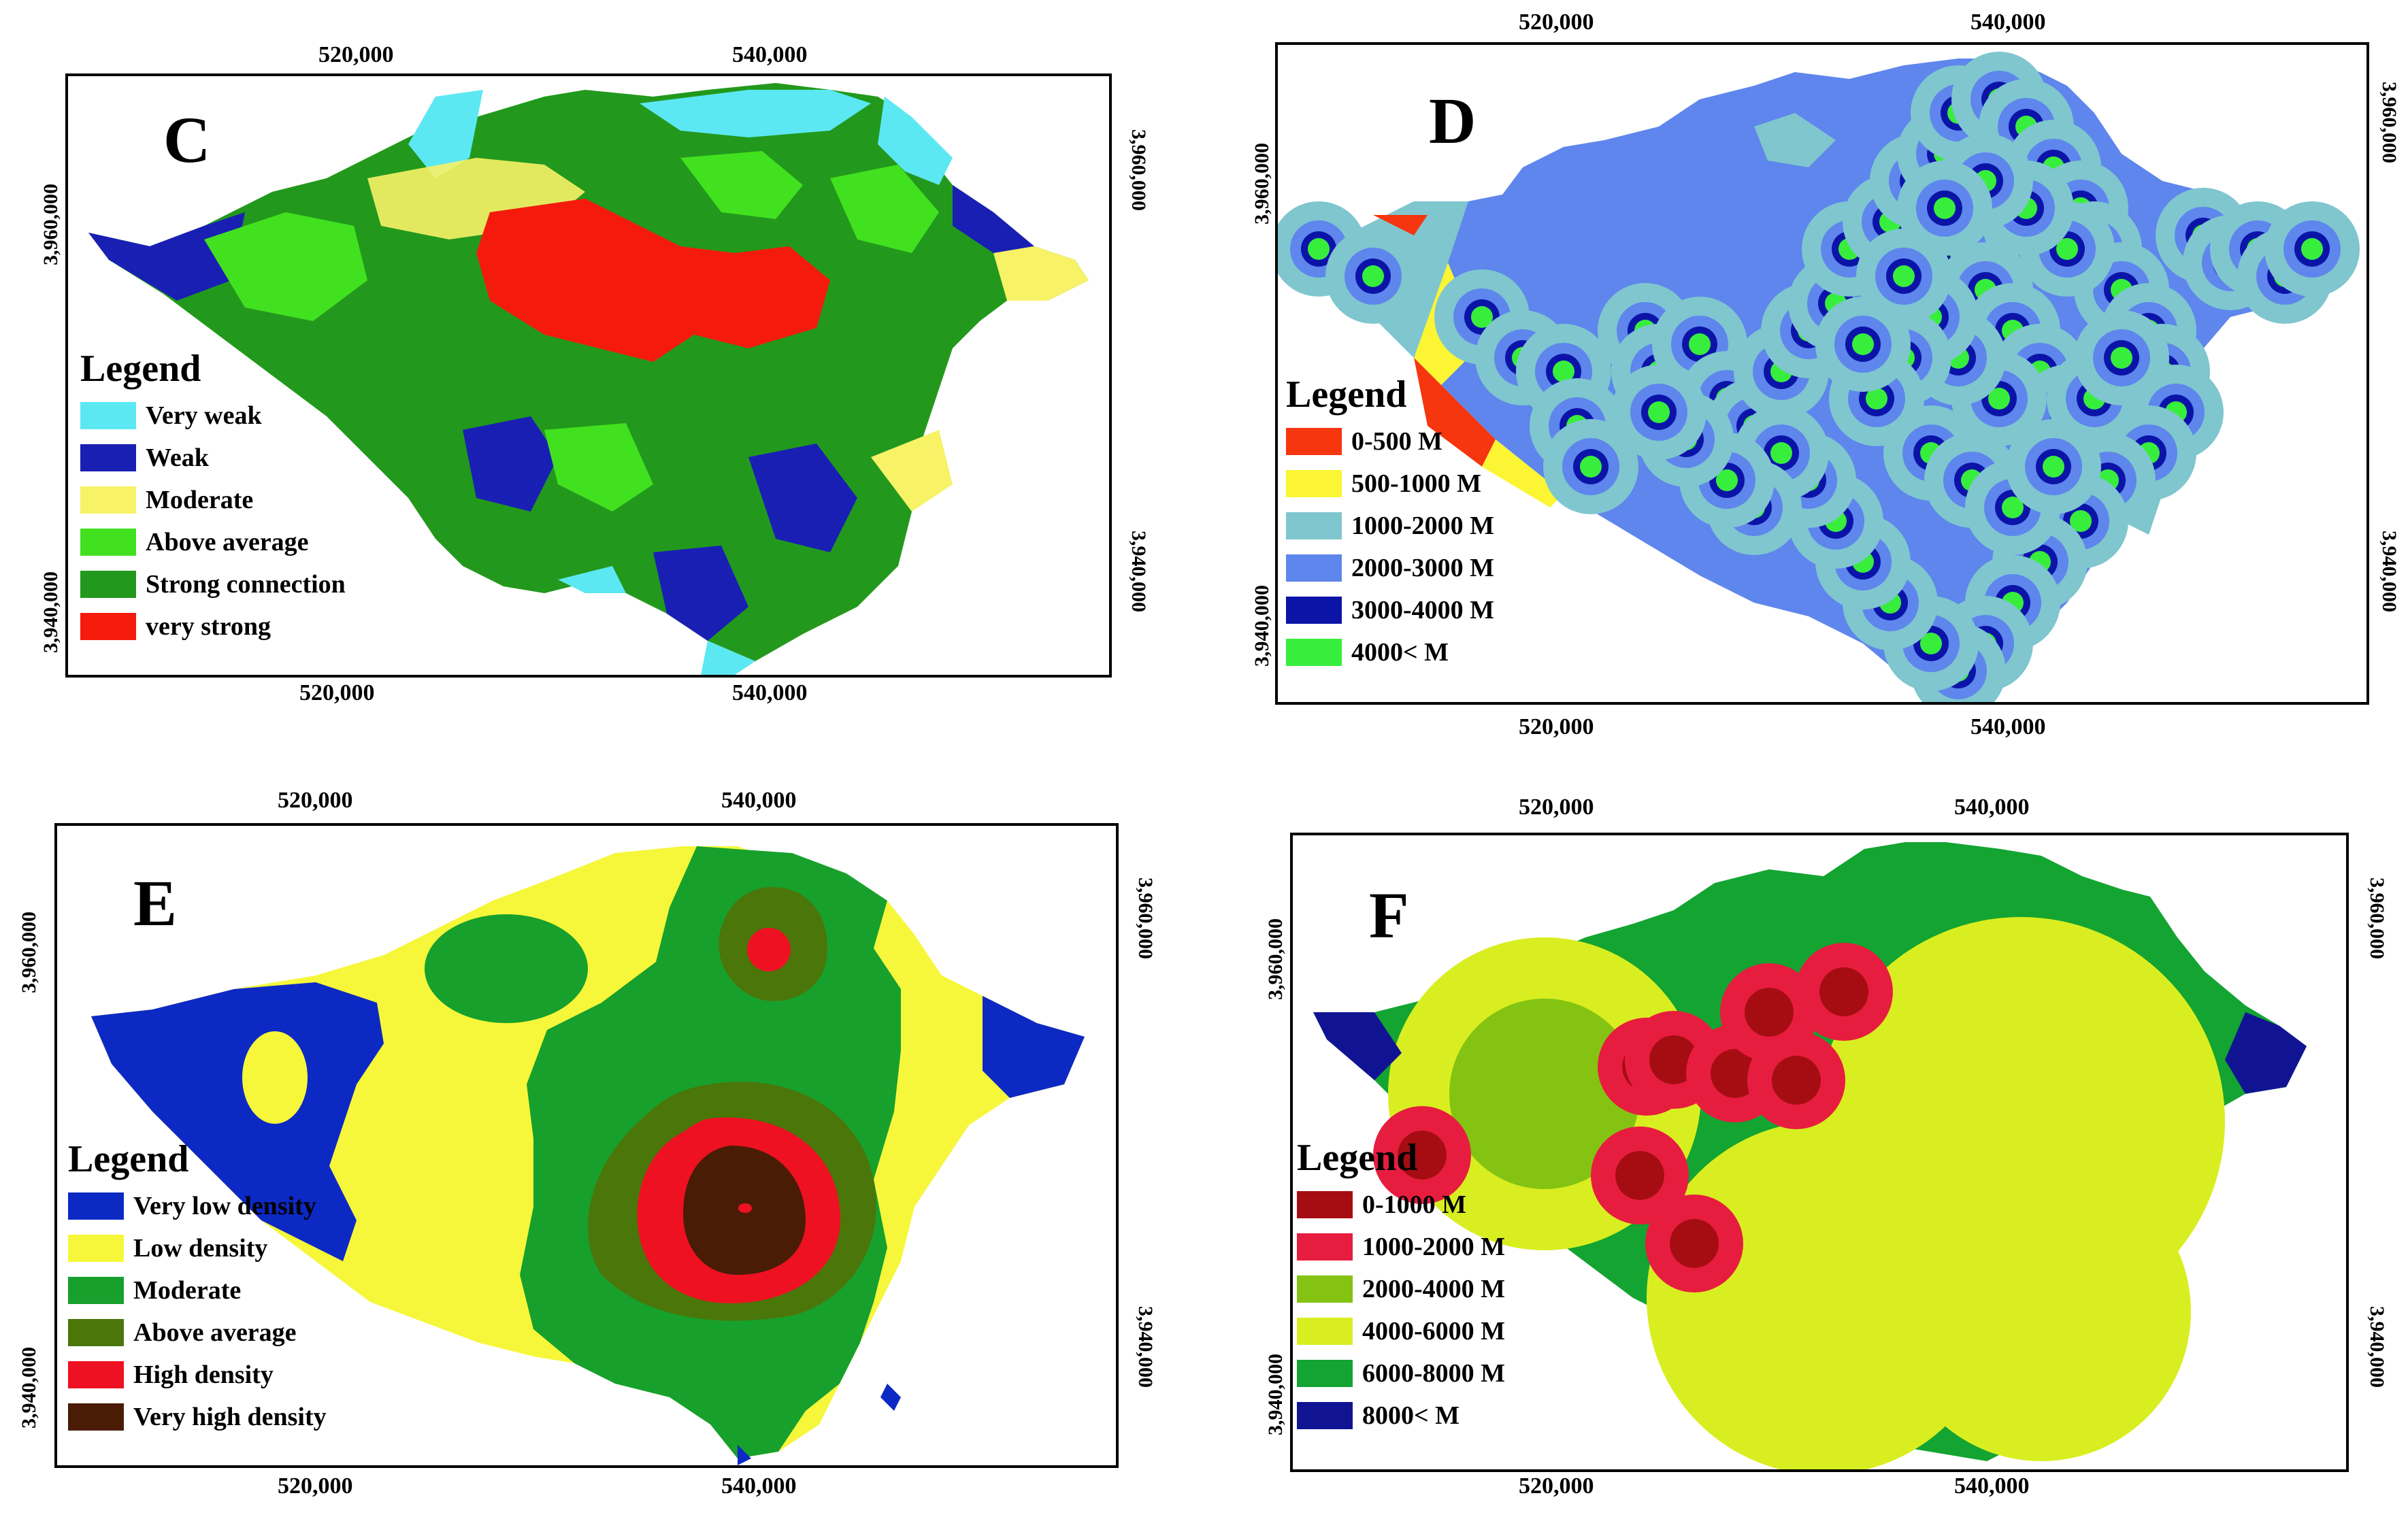 The width and height of the screenshot is (2408, 1519). Describe the element at coordinates (1434, 1247) in the screenshot. I see `legend-label: 1000-2000 M` at that location.